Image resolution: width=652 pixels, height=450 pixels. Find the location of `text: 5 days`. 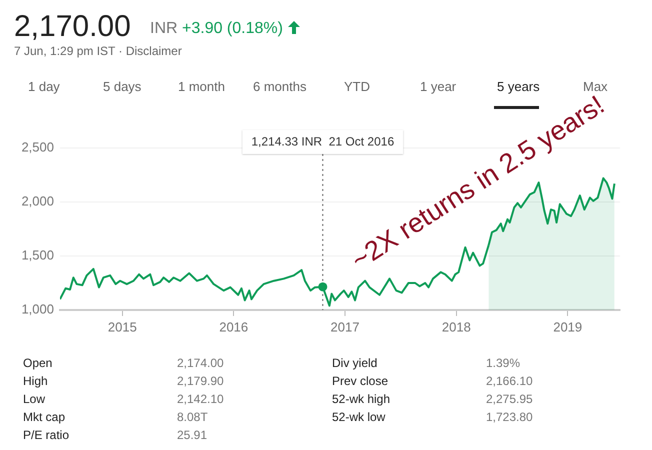

text: 5 days is located at coordinates (122, 86).